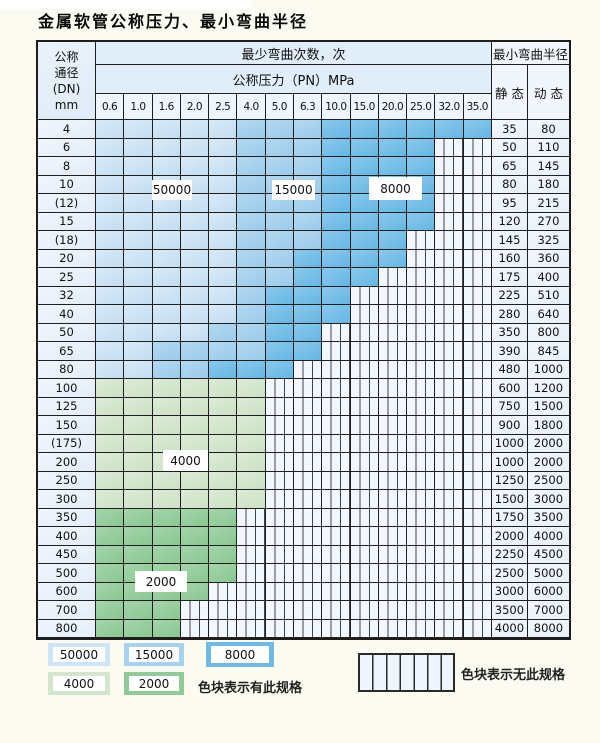 The width and height of the screenshot is (600, 743). Describe the element at coordinates (509, 406) in the screenshot. I see `static-radius-cell: 750` at that location.